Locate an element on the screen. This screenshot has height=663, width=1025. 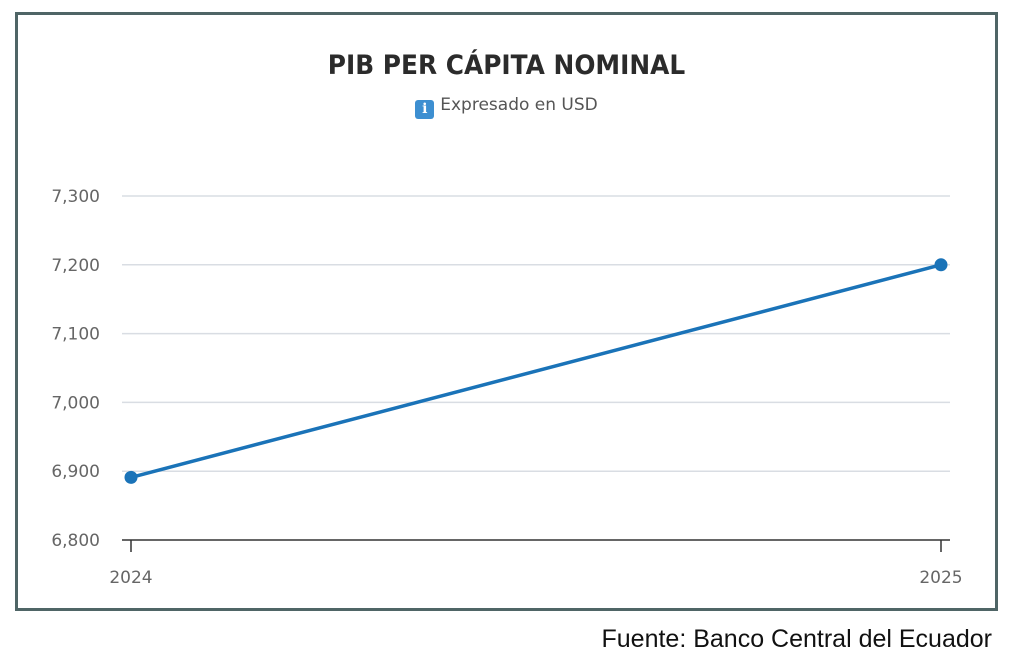
chart-subtitle: i Expresado en USD is located at coordinates (506, 107).